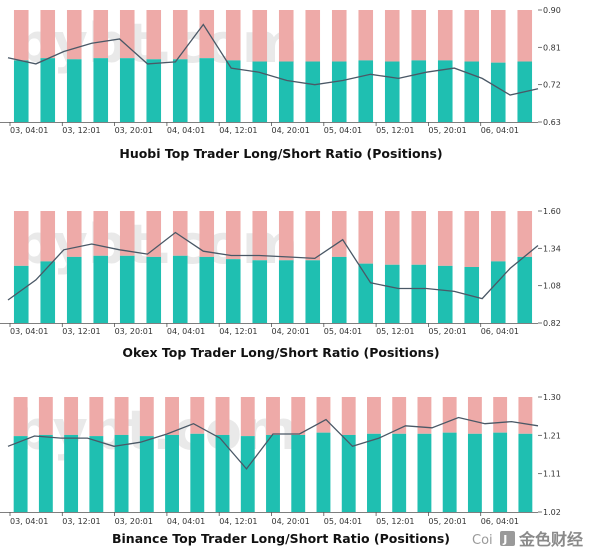  Describe the element at coordinates (552, 397) in the screenshot. I see `y-tick-label: 1.30` at that location.